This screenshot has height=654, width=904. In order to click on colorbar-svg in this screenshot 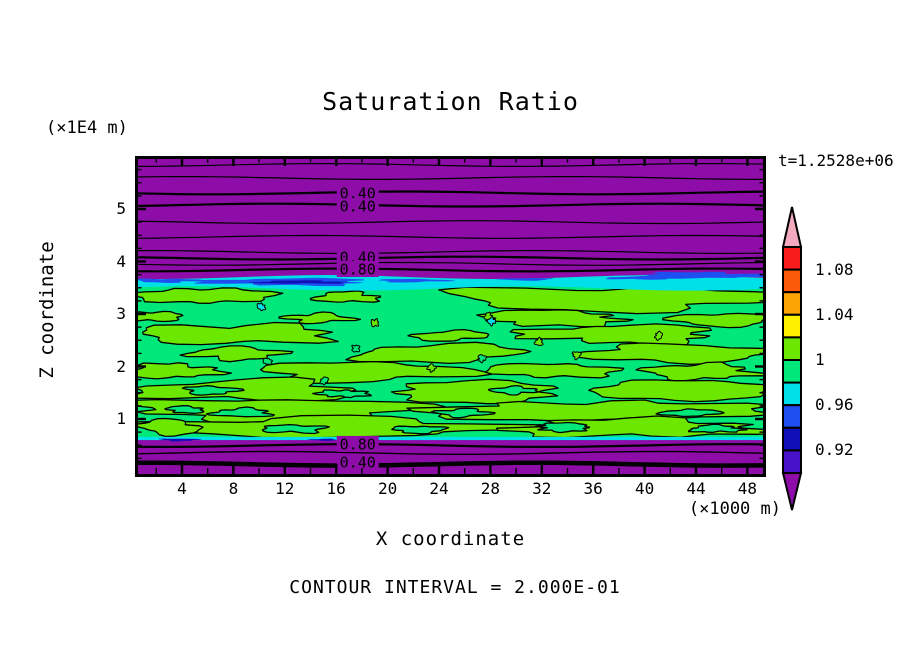, I will do `click(792, 358)`.